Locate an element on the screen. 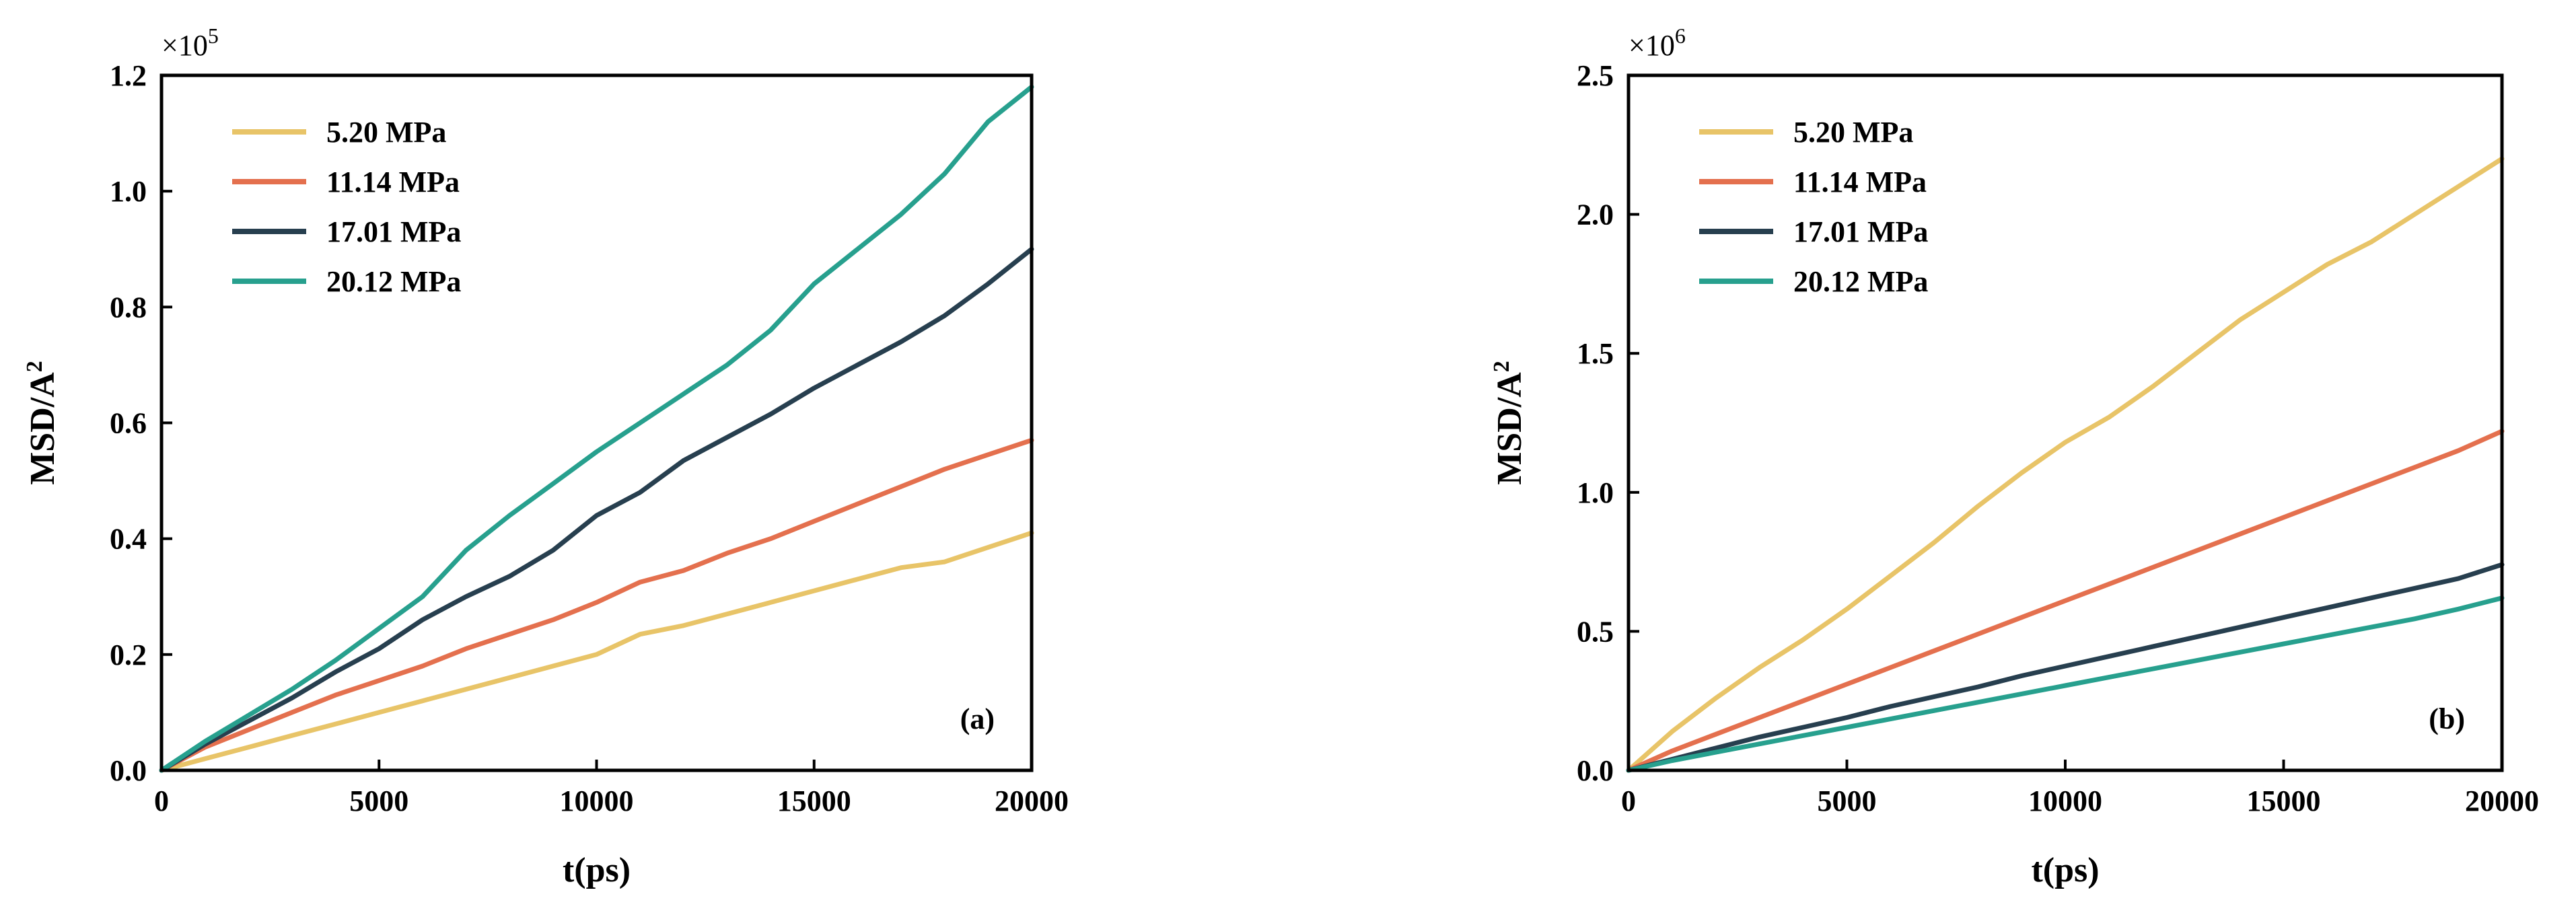 The width and height of the screenshot is (2576, 915). chart-a-x-axis-label: t(ps) is located at coordinates (597, 870).